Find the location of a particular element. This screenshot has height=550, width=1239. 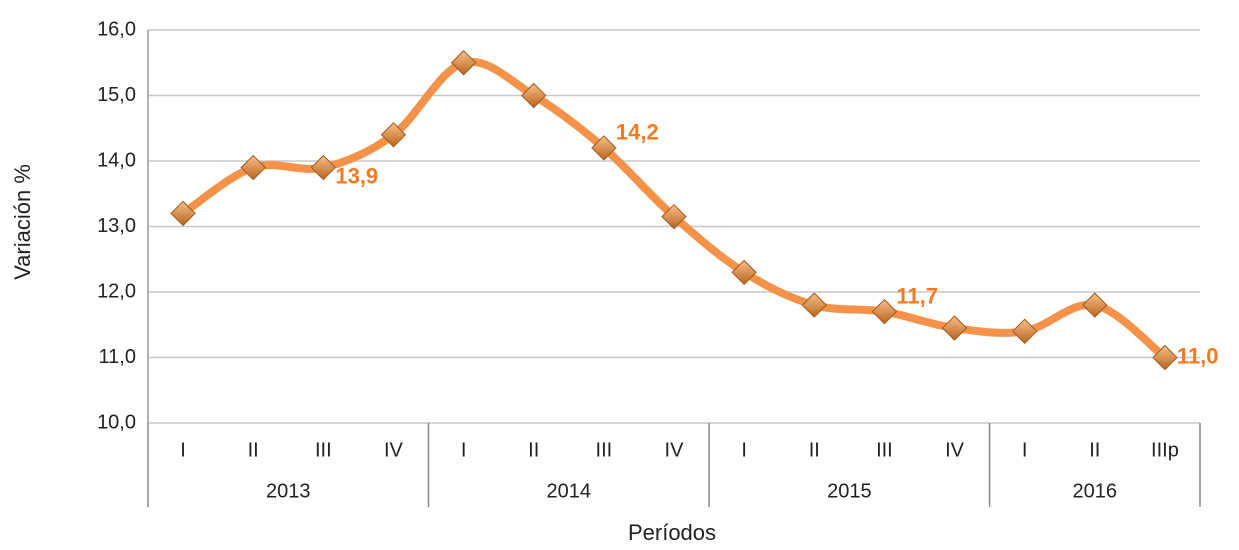

y-axis-title: Variación % is located at coordinates (22, 222).